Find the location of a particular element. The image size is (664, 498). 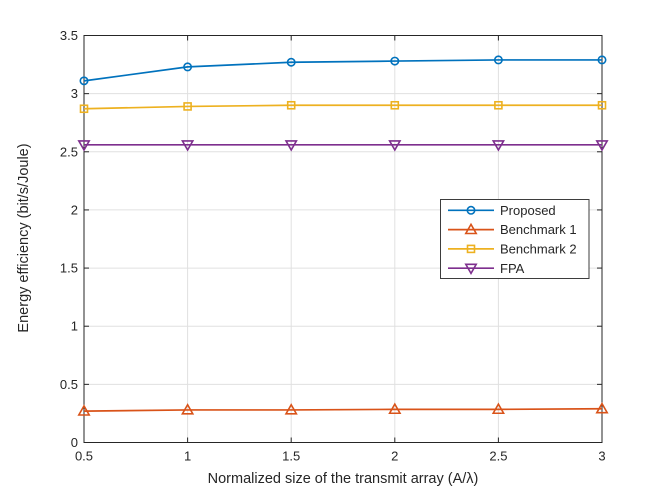

legend-box is located at coordinates (515, 239).